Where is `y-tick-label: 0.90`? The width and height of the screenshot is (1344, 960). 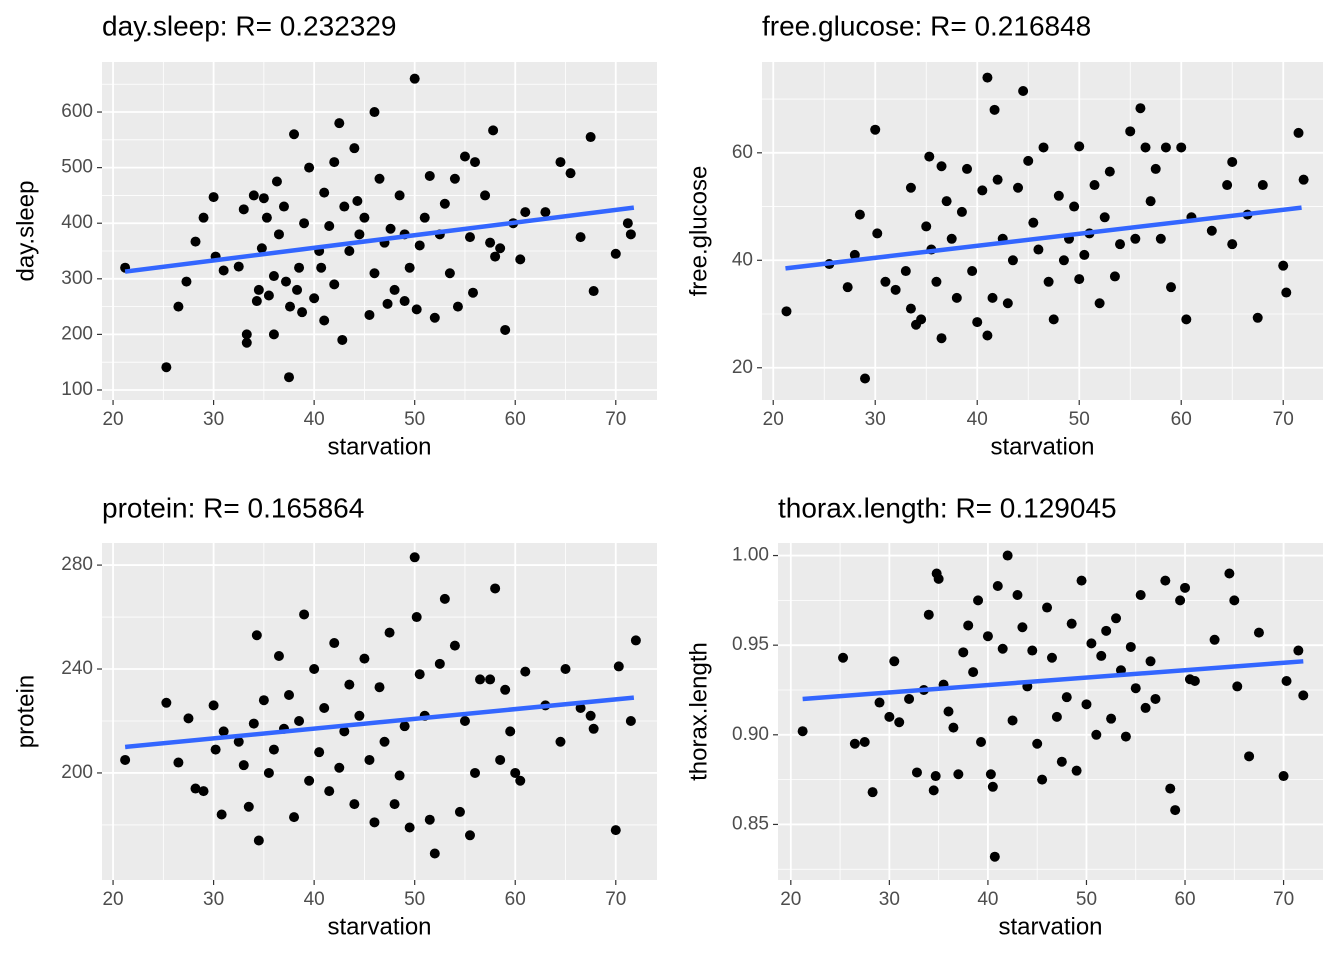
y-tick-label: 0.90 is located at coordinates (750, 734).